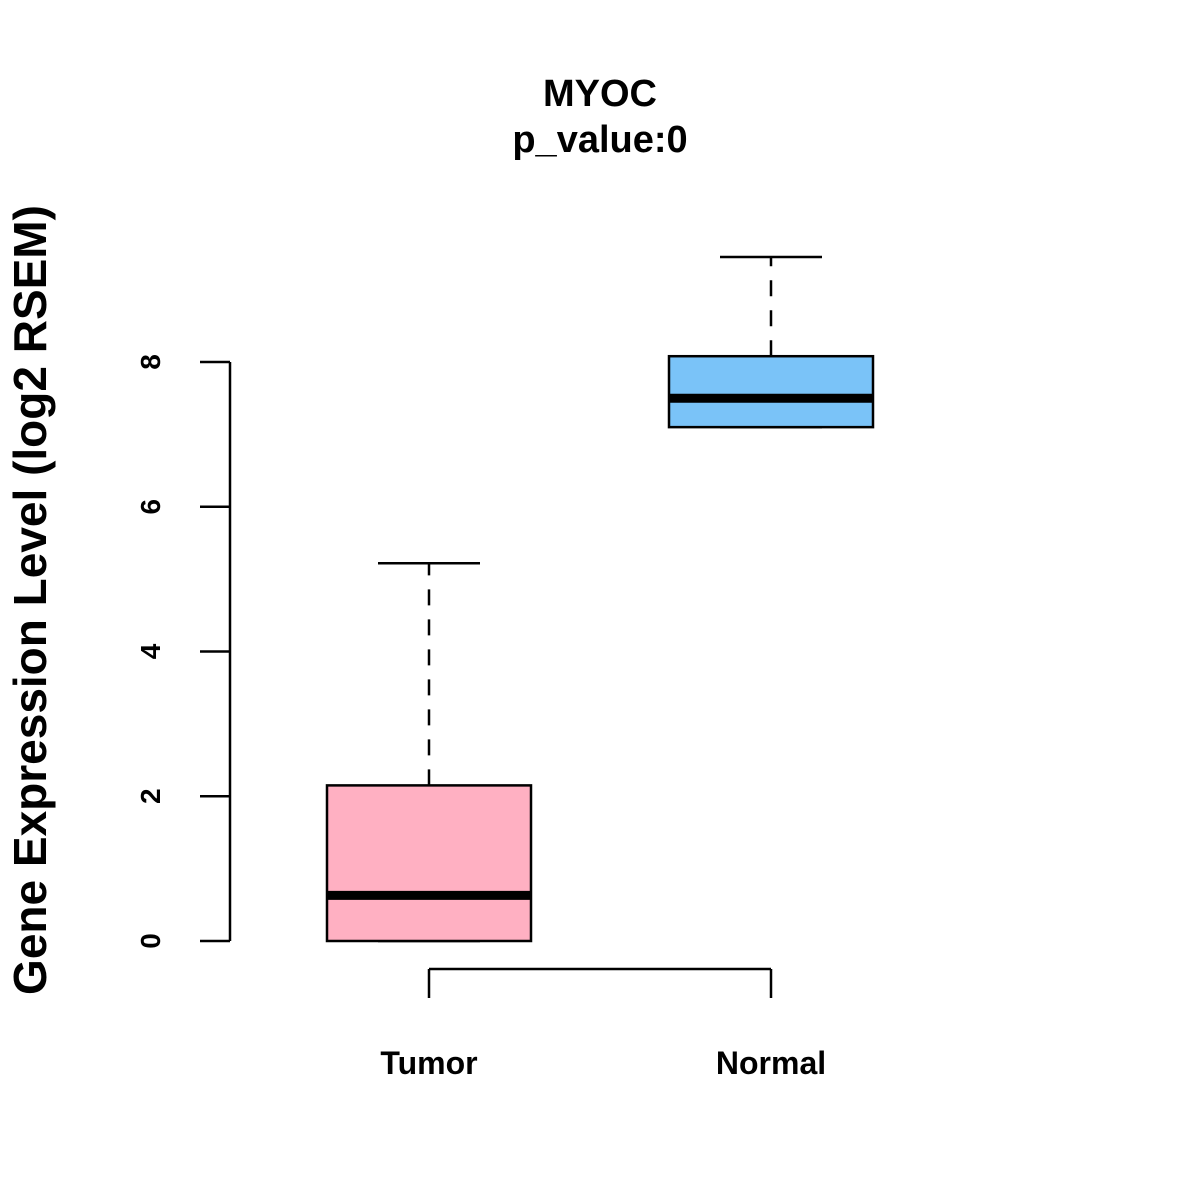  I want to click on y-axis: 0 2 4 6 8, so click(183, 651).